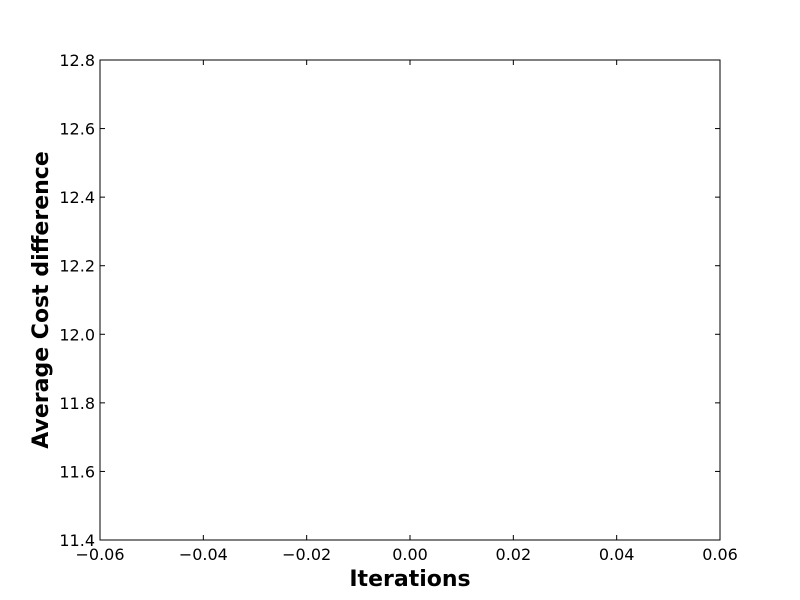 The width and height of the screenshot is (800, 600). Describe the element at coordinates (410, 554) in the screenshot. I see `x-tick-label: 0.00` at that location.